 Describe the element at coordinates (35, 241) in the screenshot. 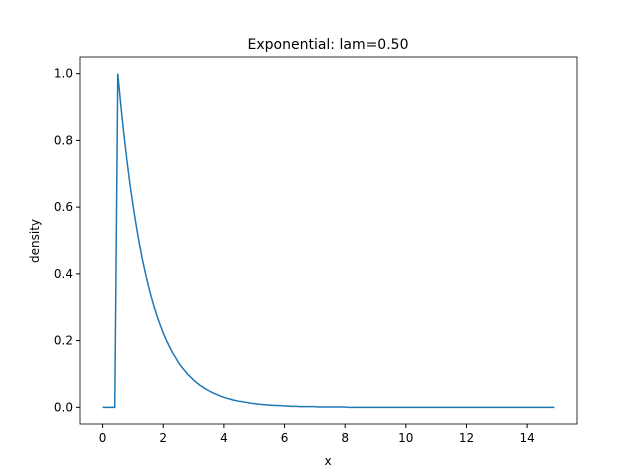

I see `y-axis-label: density` at that location.